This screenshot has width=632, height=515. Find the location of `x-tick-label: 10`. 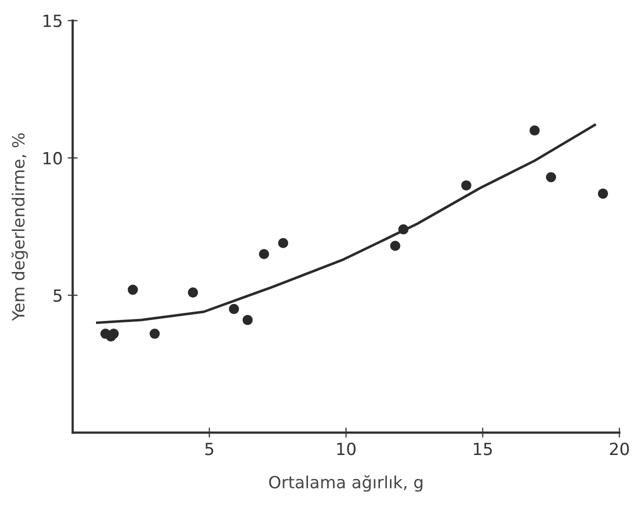

x-tick-label: 10 is located at coordinates (346, 449).